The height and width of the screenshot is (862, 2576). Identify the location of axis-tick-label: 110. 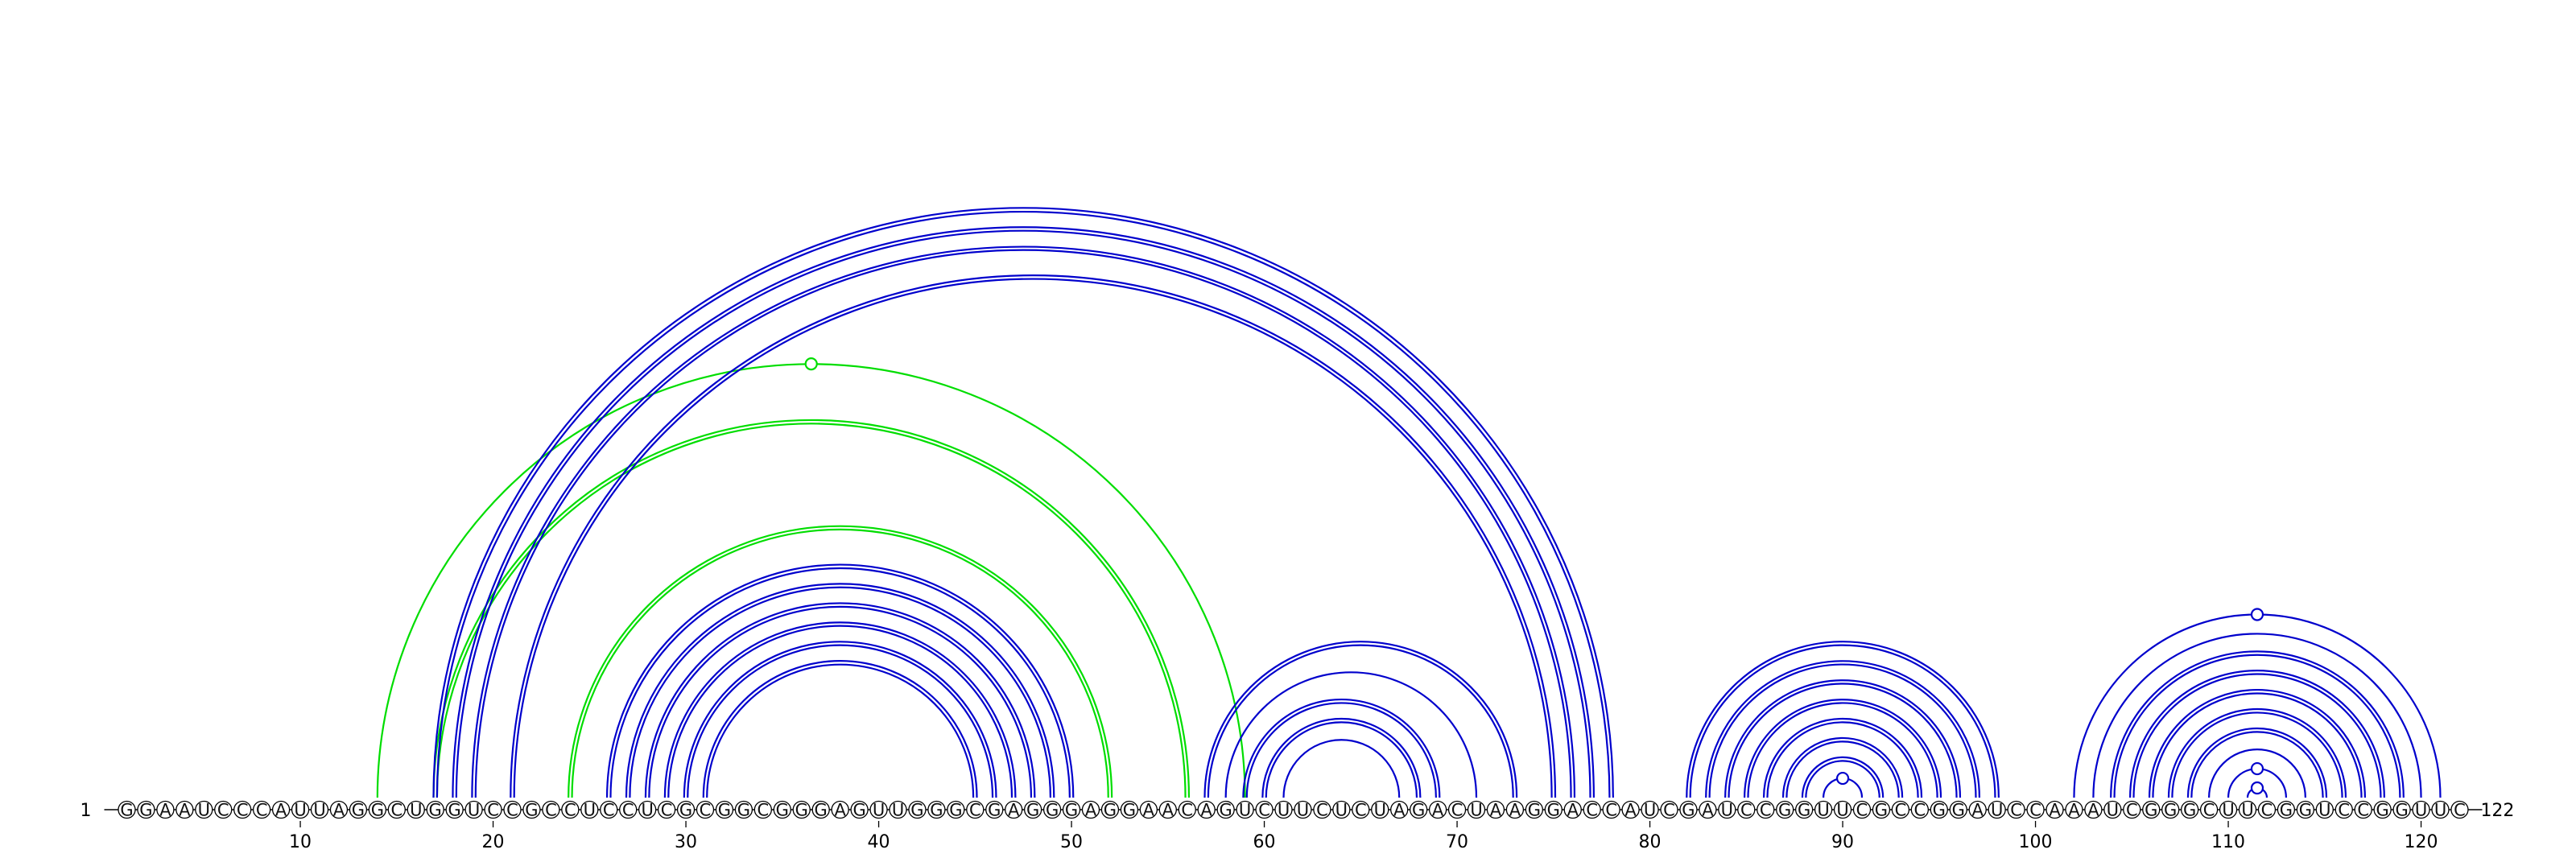
(2228, 842).